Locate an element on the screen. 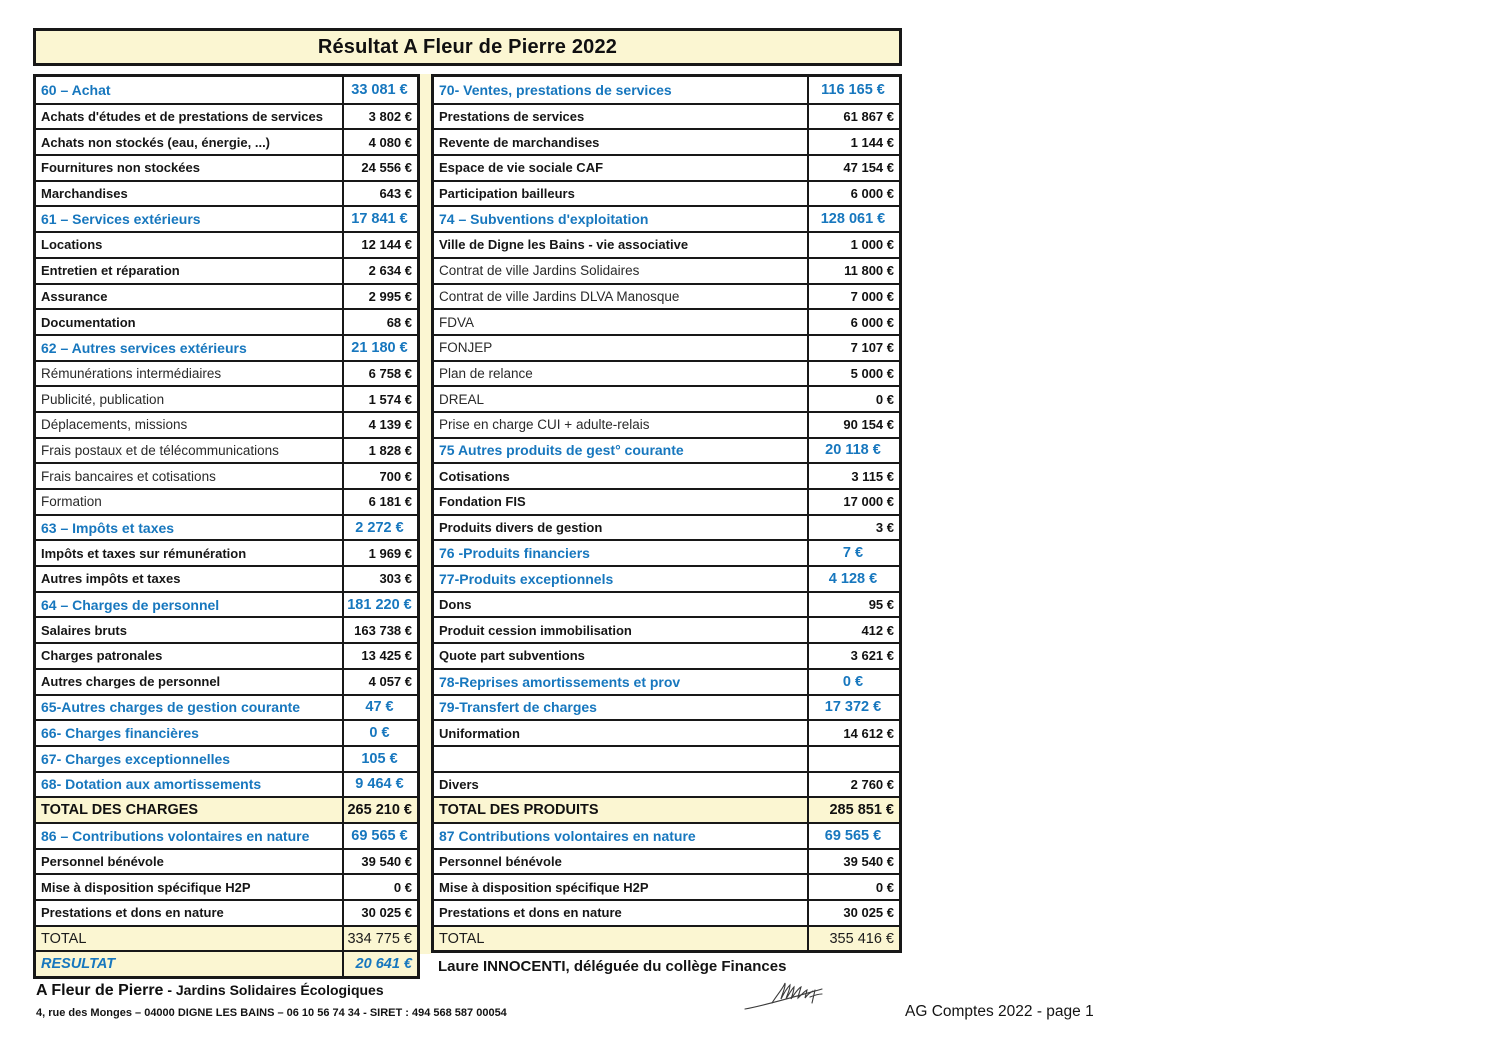  row-label: 79-Transfert de charges is located at coordinates (518, 707).